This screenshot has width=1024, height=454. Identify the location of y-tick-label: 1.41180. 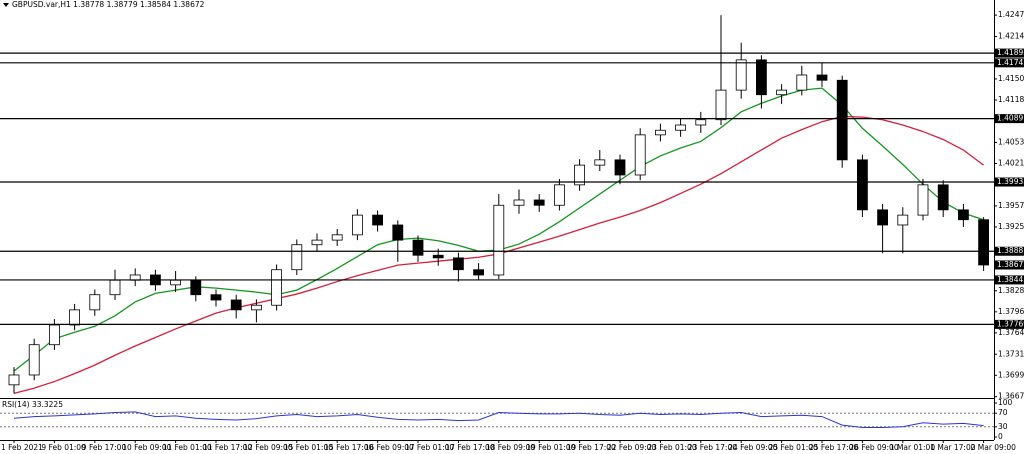
(1011, 99).